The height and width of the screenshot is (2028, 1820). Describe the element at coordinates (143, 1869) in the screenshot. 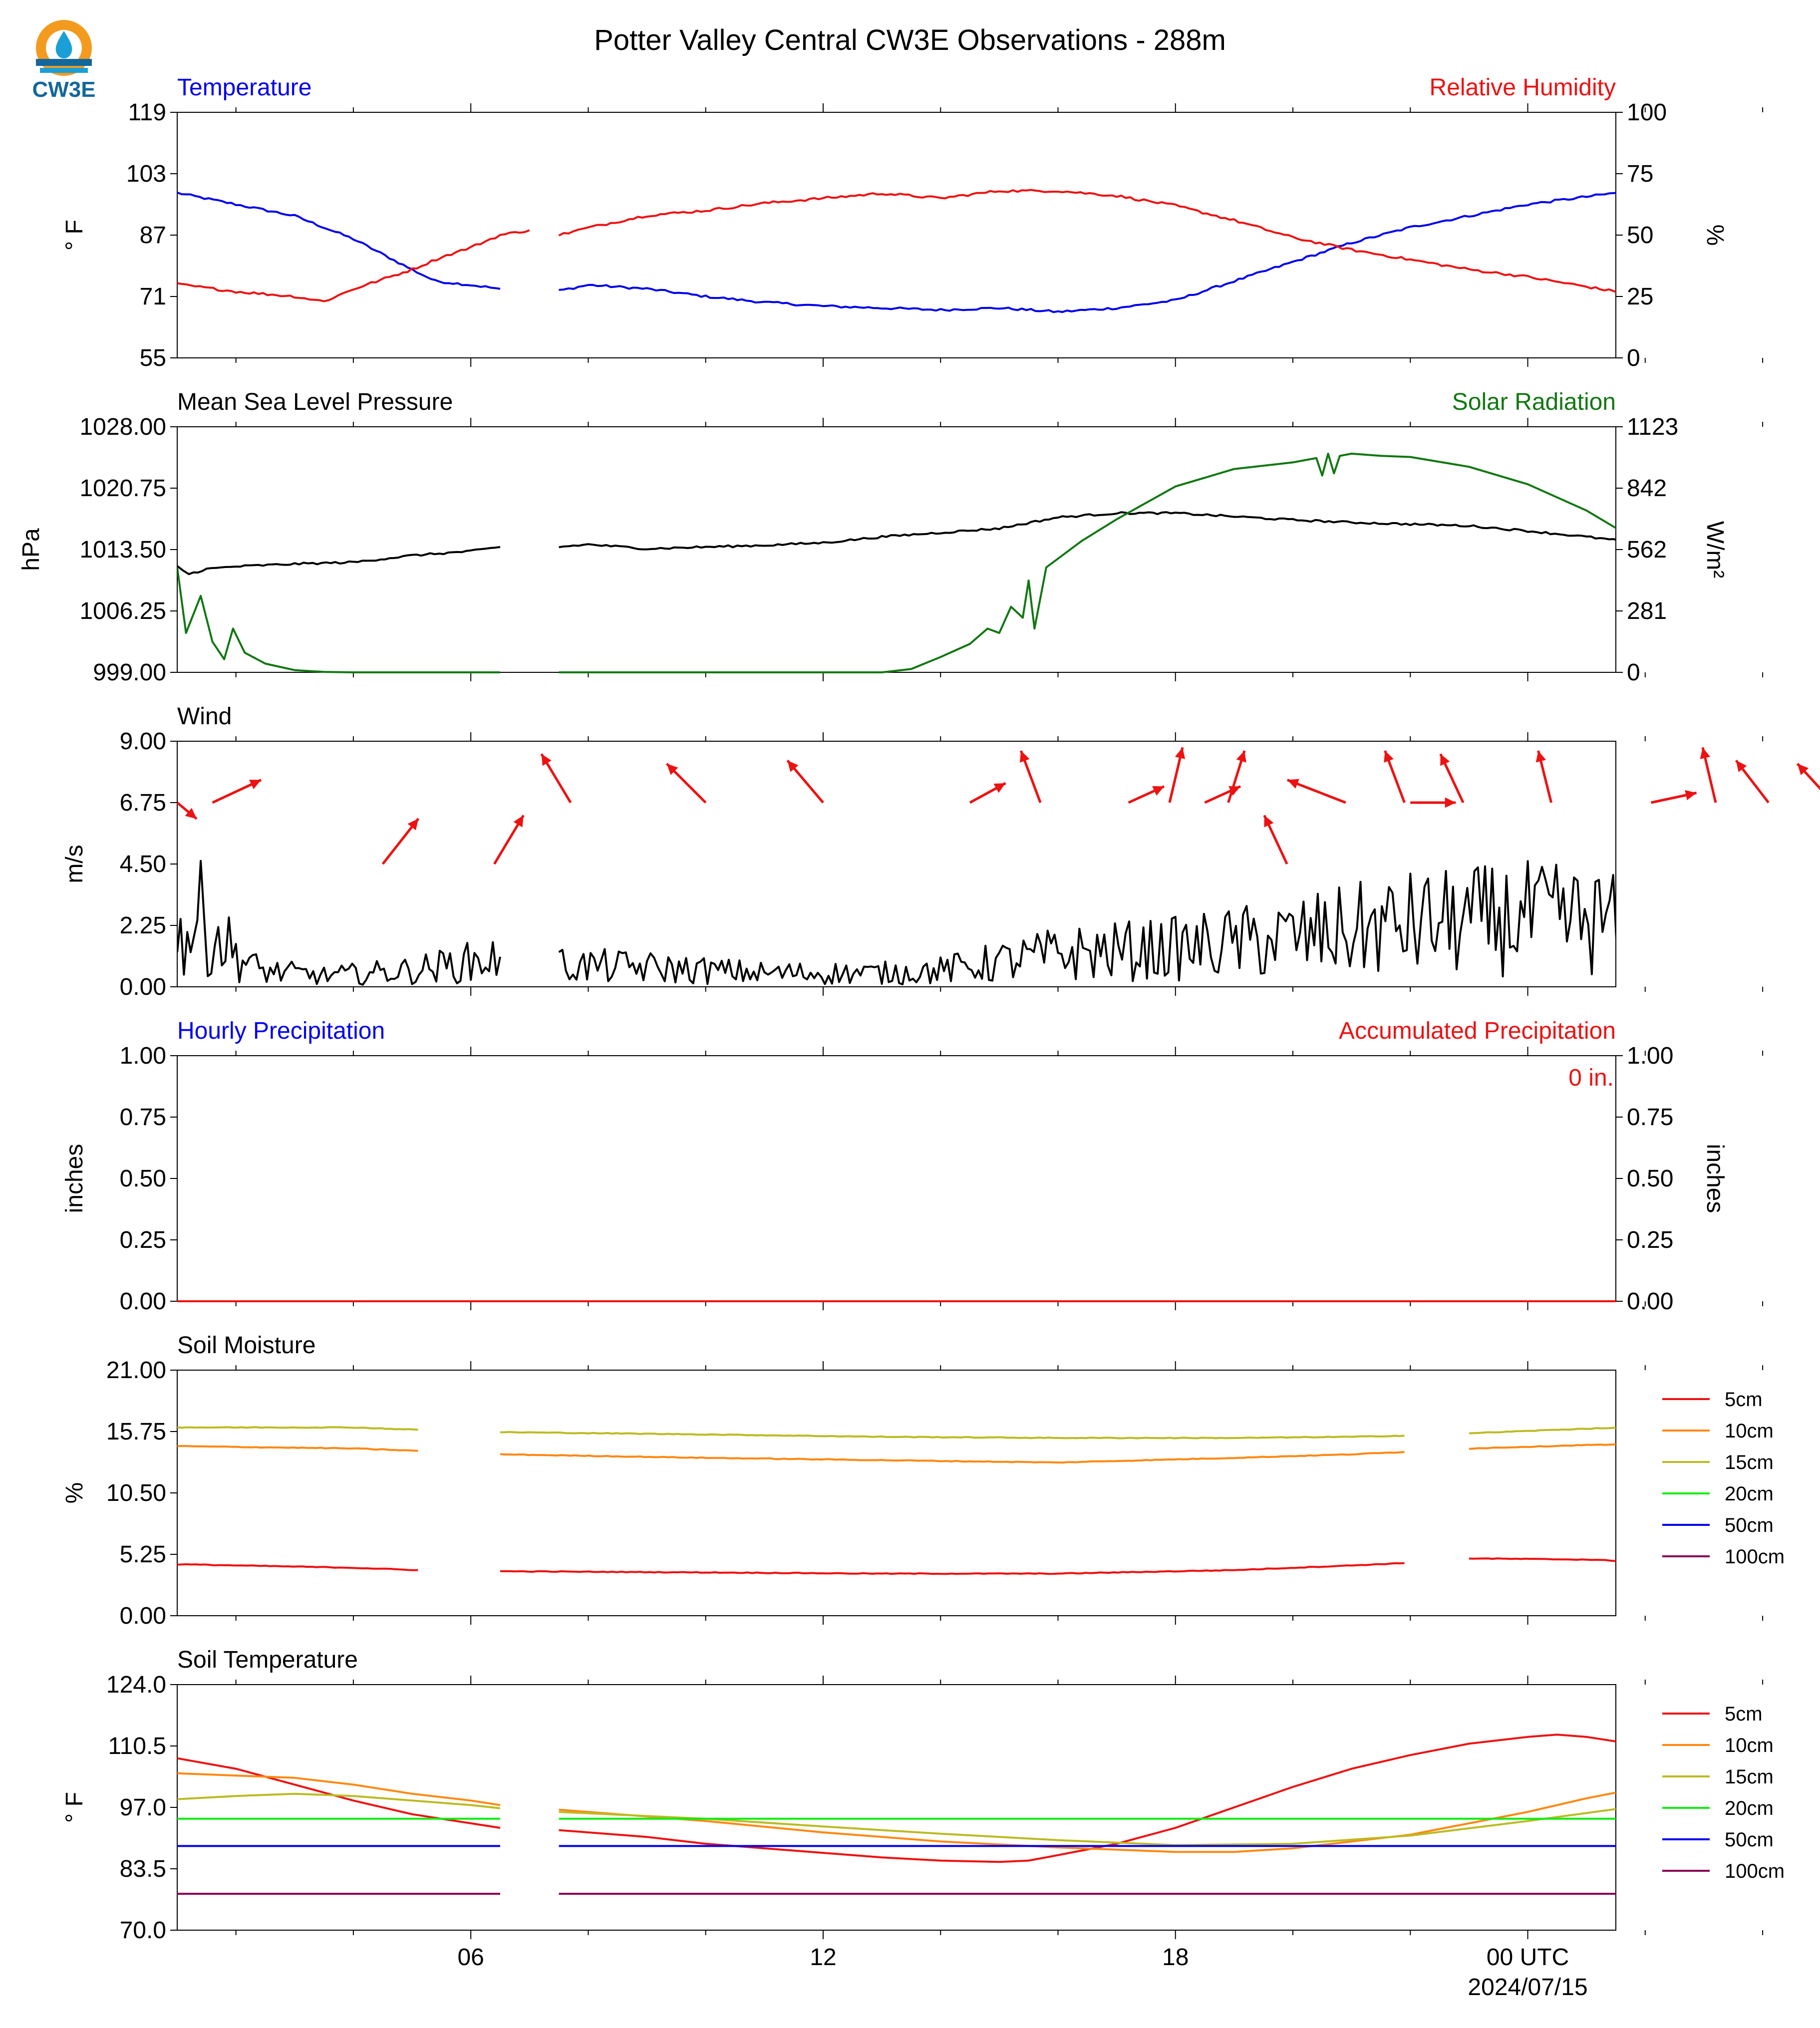

I see `y-tick-label-left: 83.5` at that location.